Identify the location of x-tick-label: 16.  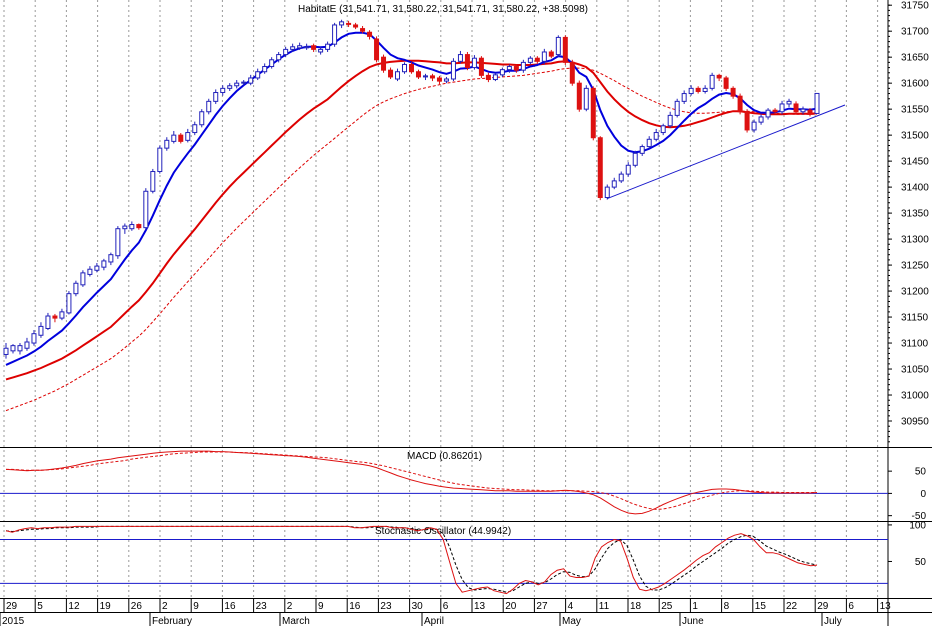
(355, 606).